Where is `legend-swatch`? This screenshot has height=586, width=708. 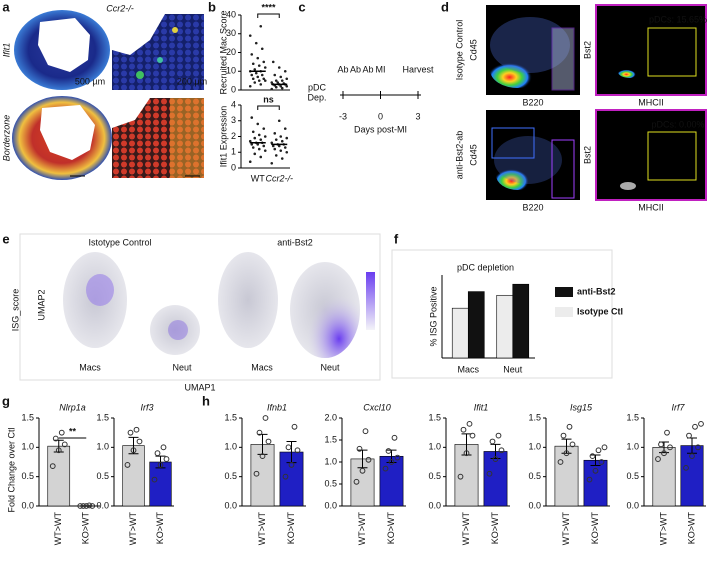 legend-swatch is located at coordinates (564, 312).